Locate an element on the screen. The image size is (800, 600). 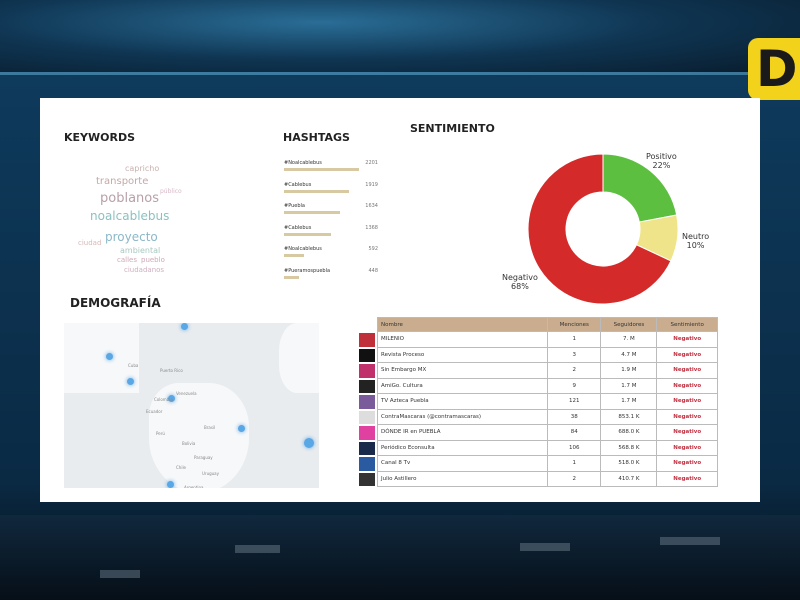
table-row: Canal 8 Tv 1 518.0 K Negativo is located at coordinates (547, 463).